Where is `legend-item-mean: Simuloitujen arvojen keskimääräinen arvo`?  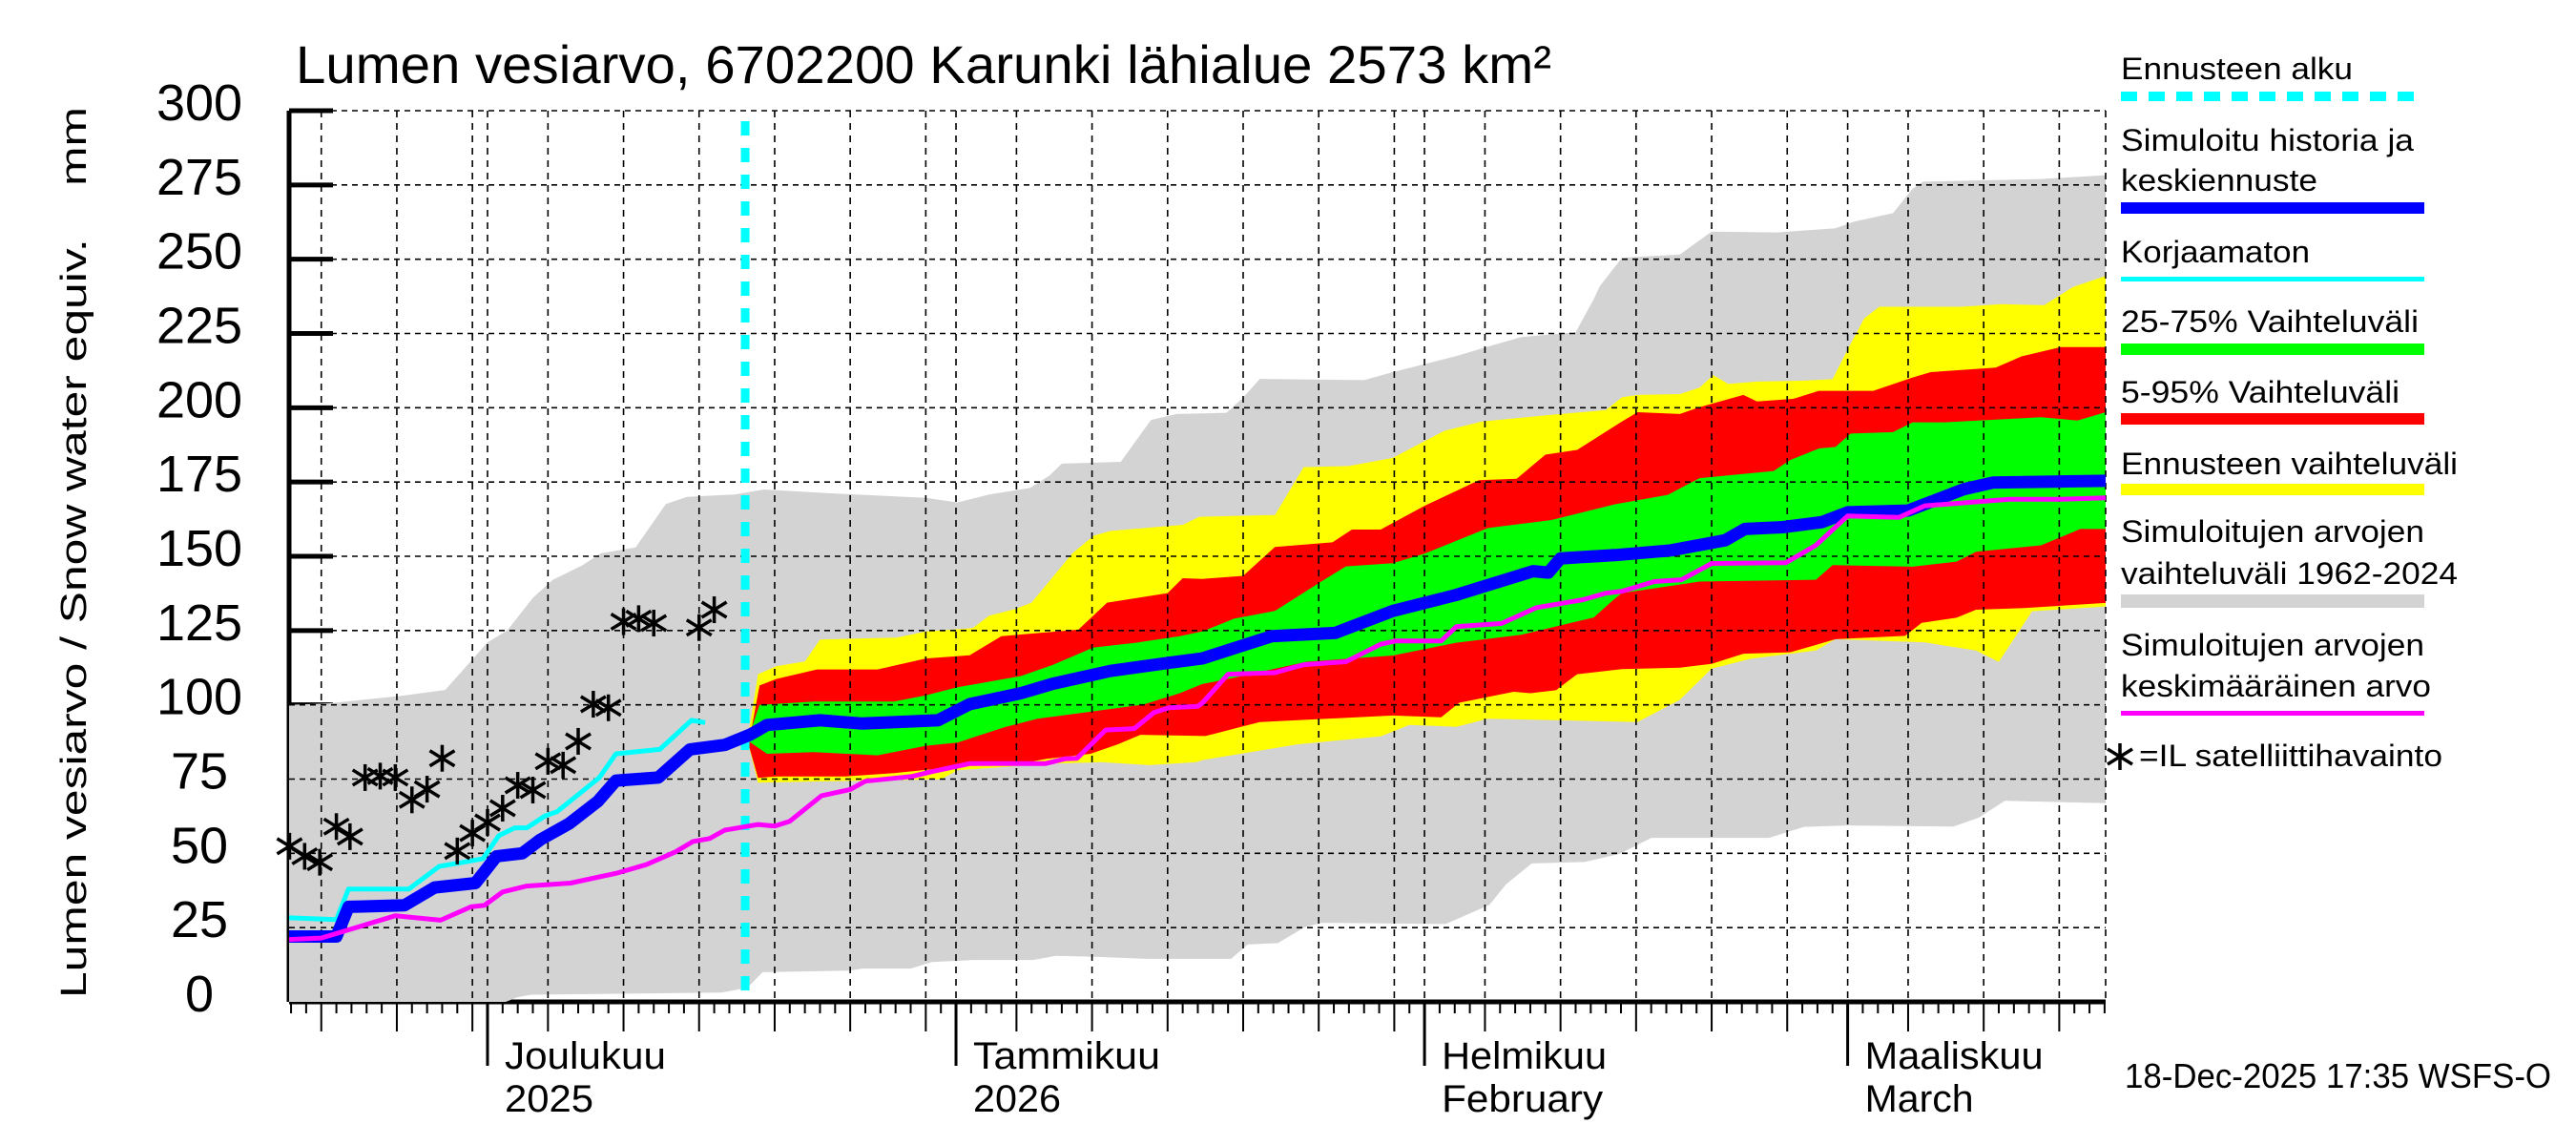 legend-item-mean: Simuloitujen arvojen keskimääräinen arvo is located at coordinates (2276, 672).